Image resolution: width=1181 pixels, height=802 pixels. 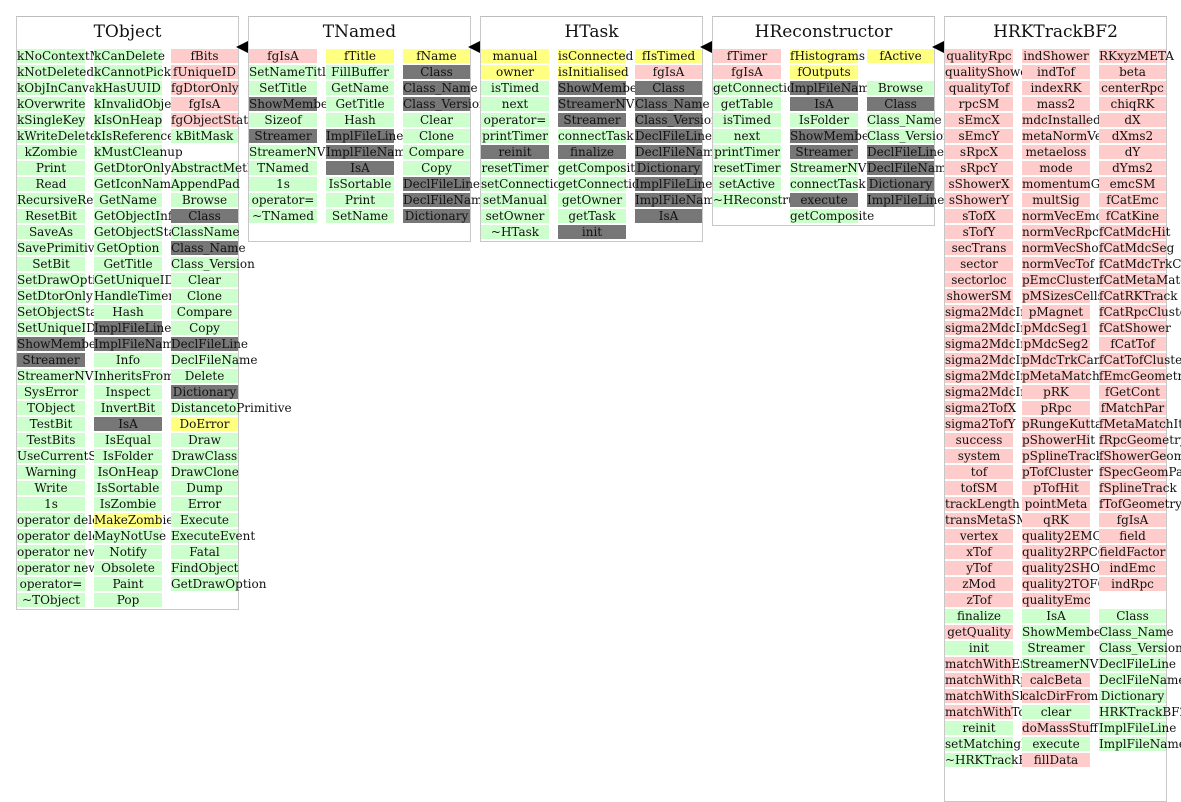 I want to click on member-entry: DeclFileName, so click(x=446, y=200).